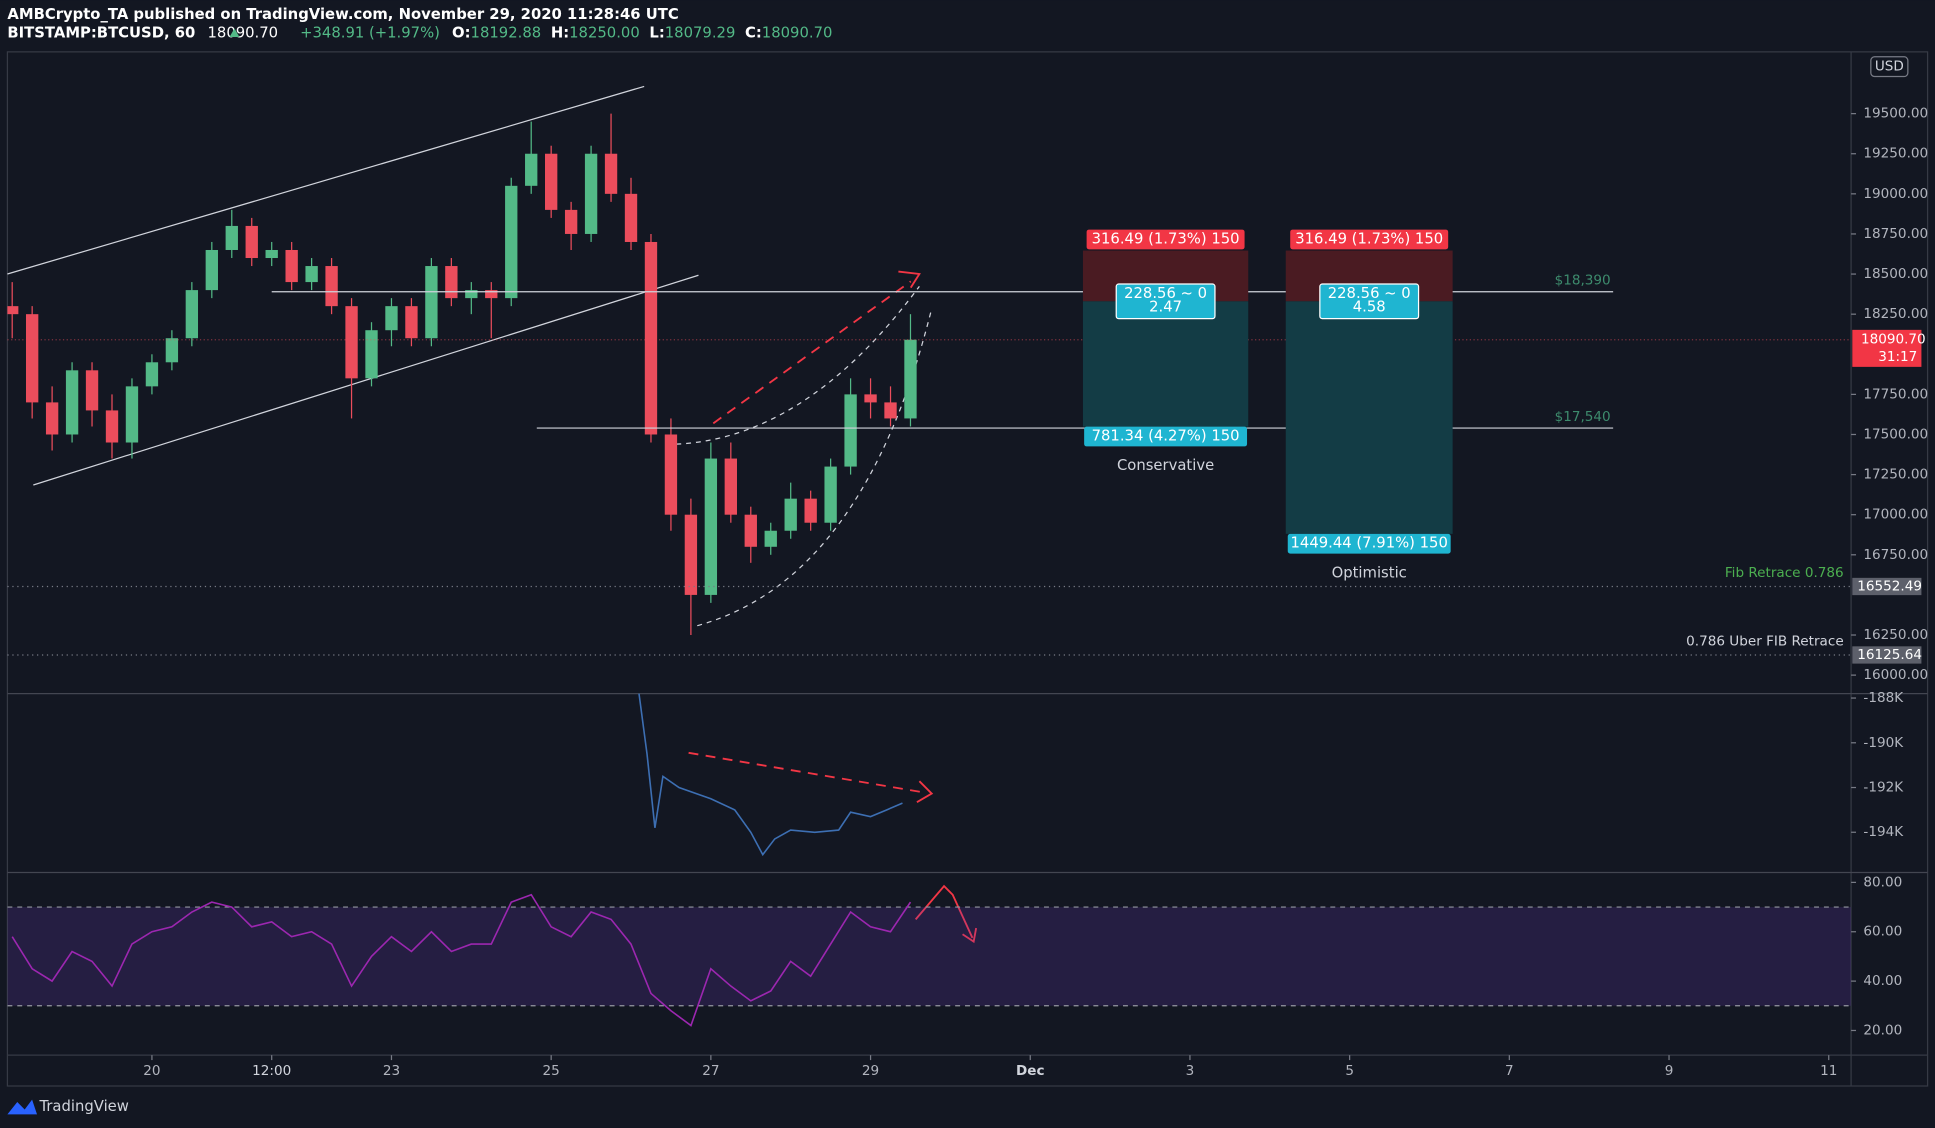  What do you see at coordinates (1895, 434) in the screenshot?
I see `y-tick-label: 17500.00` at bounding box center [1895, 434].